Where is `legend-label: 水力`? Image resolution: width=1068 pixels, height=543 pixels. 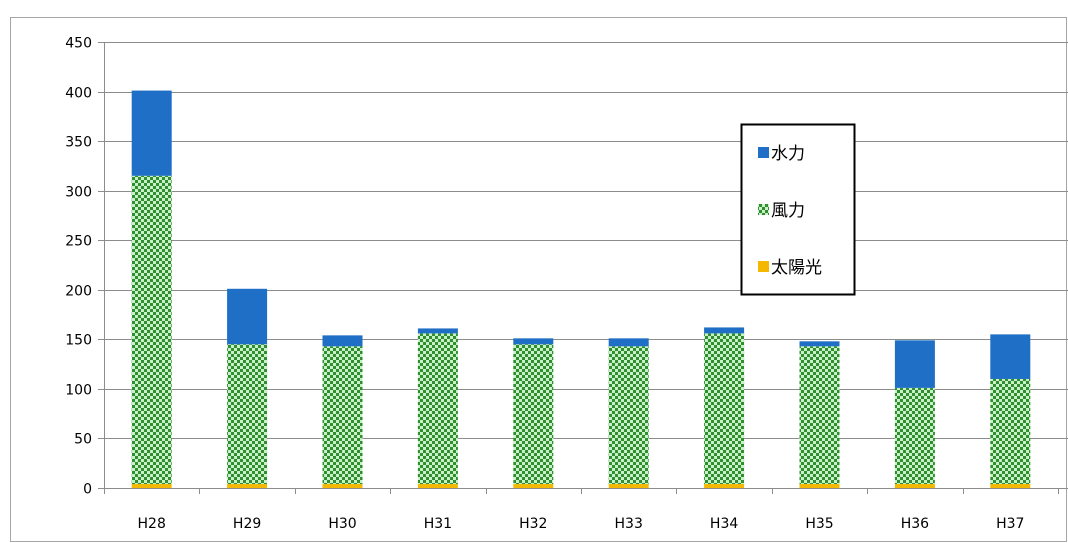 legend-label: 水力 is located at coordinates (788, 154).